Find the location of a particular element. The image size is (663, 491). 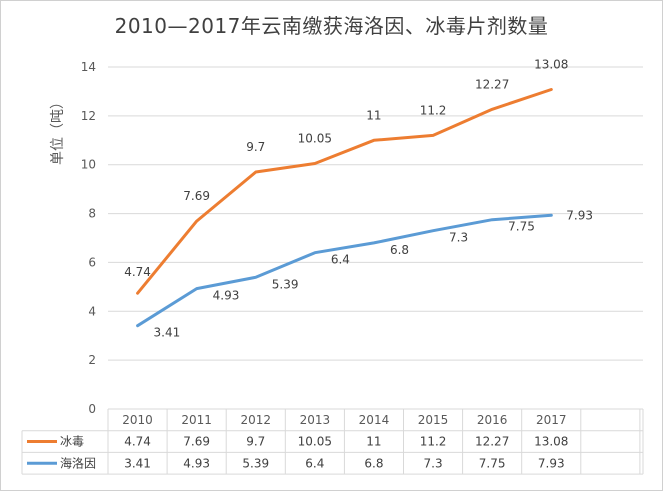

table-cell: 9.7 is located at coordinates (255, 442).